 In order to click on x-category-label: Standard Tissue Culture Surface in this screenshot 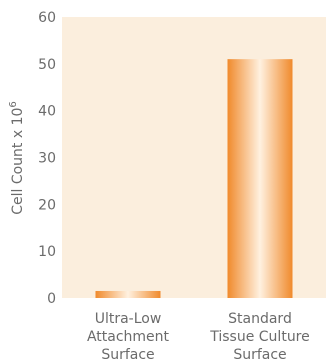, I will do `click(259, 337)`.